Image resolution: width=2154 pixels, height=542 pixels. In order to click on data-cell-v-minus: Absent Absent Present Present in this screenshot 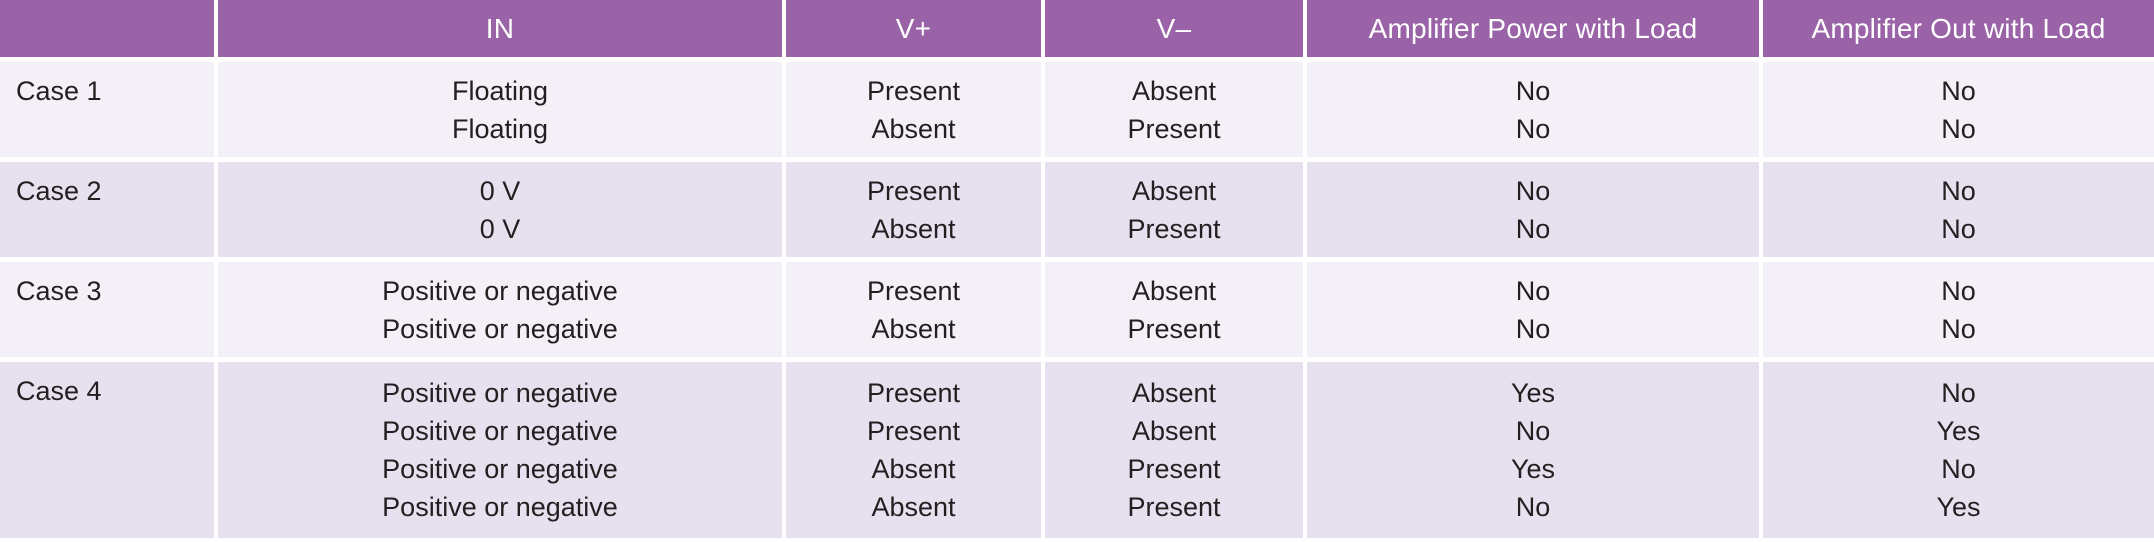, I will do `click(1176, 452)`.